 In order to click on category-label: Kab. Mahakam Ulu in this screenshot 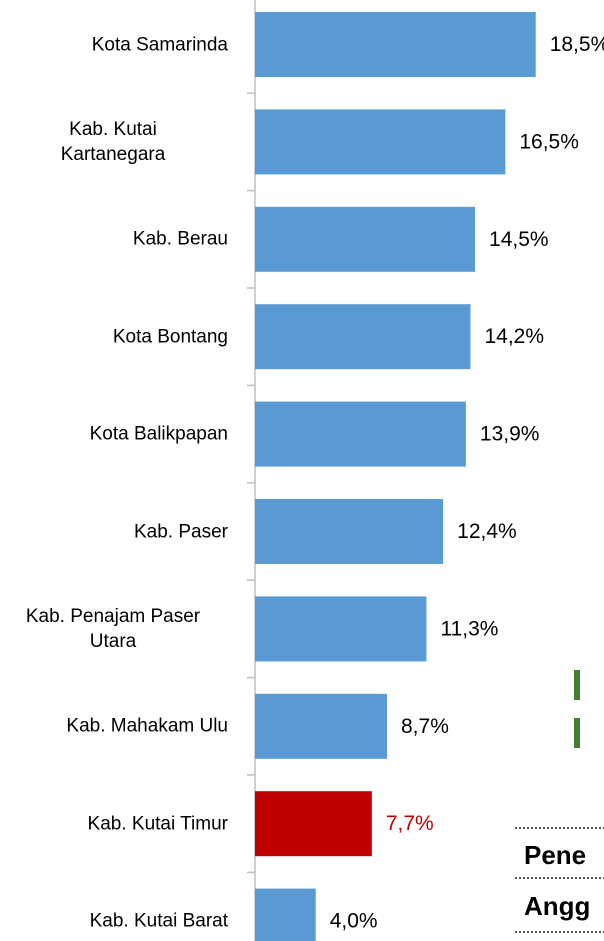, I will do `click(147, 726)`.